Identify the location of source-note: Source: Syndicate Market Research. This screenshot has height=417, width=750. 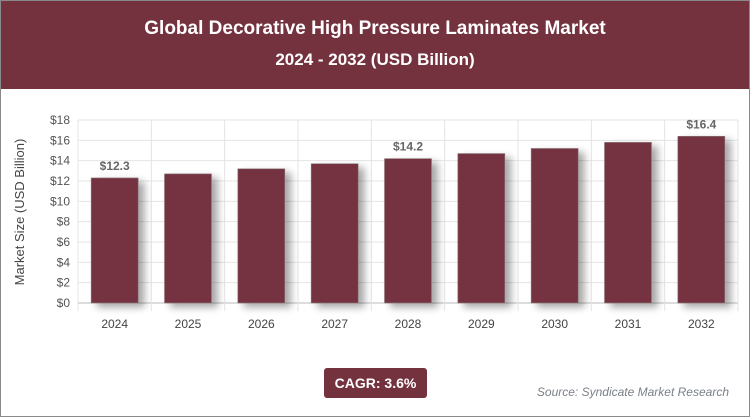
(632, 392).